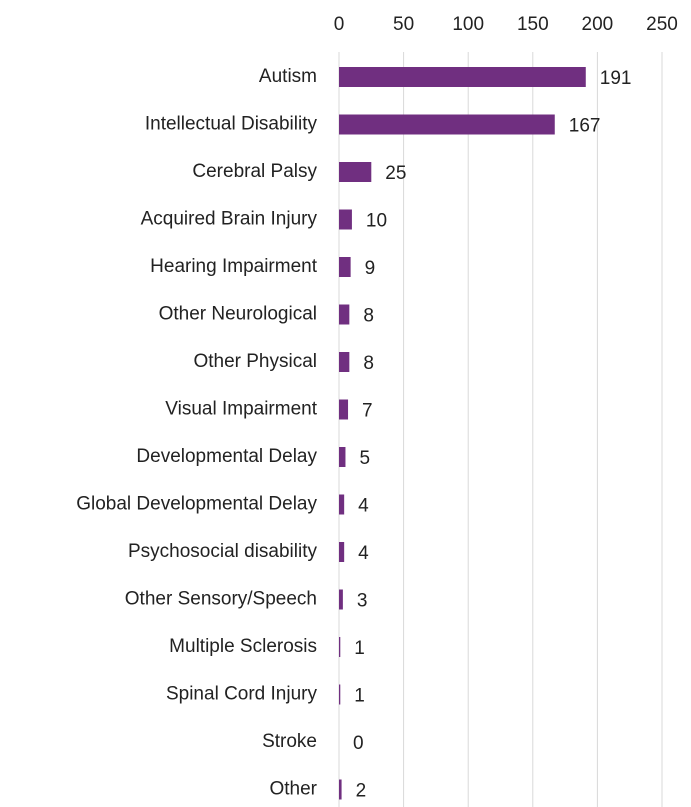 This screenshot has width=691, height=807. Describe the element at coordinates (339, 24) in the screenshot. I see `x-tick-label: 0` at that location.